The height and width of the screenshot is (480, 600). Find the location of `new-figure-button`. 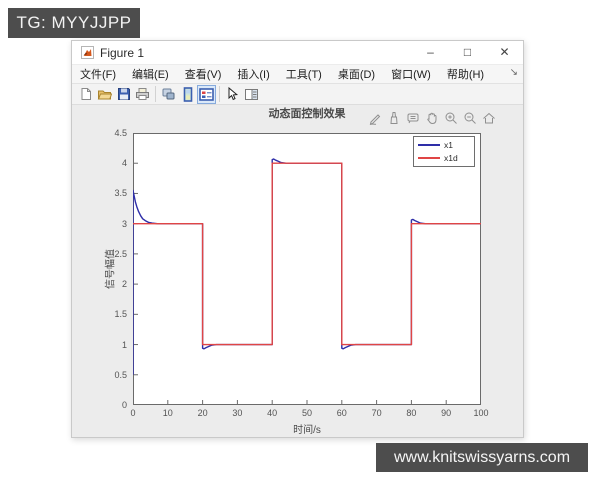

new-figure-button is located at coordinates (85, 94).